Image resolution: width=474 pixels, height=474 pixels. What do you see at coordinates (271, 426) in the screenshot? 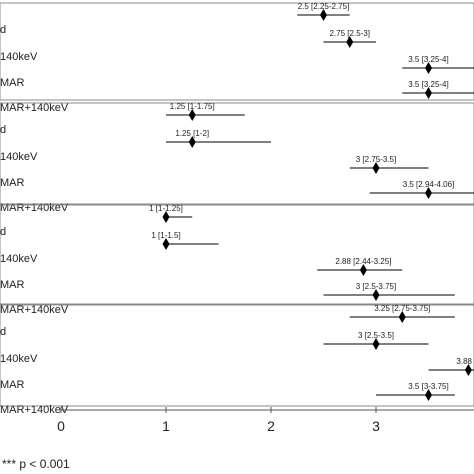
I see `x-tick-label: 2` at bounding box center [271, 426].